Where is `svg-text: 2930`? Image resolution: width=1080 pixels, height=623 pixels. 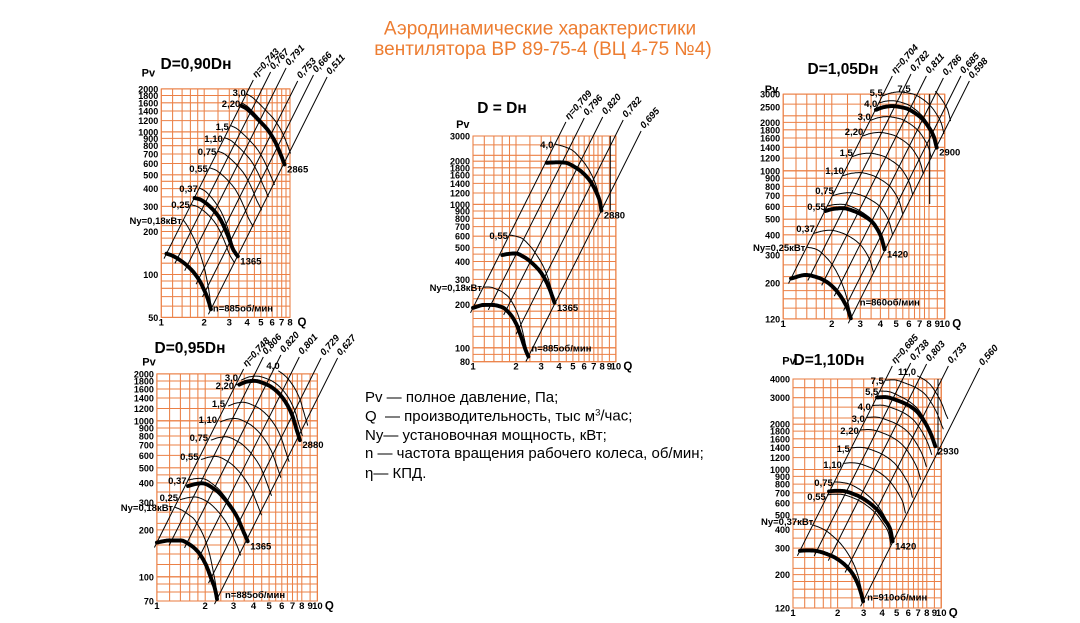
svg-text: 2930 is located at coordinates (948, 451).